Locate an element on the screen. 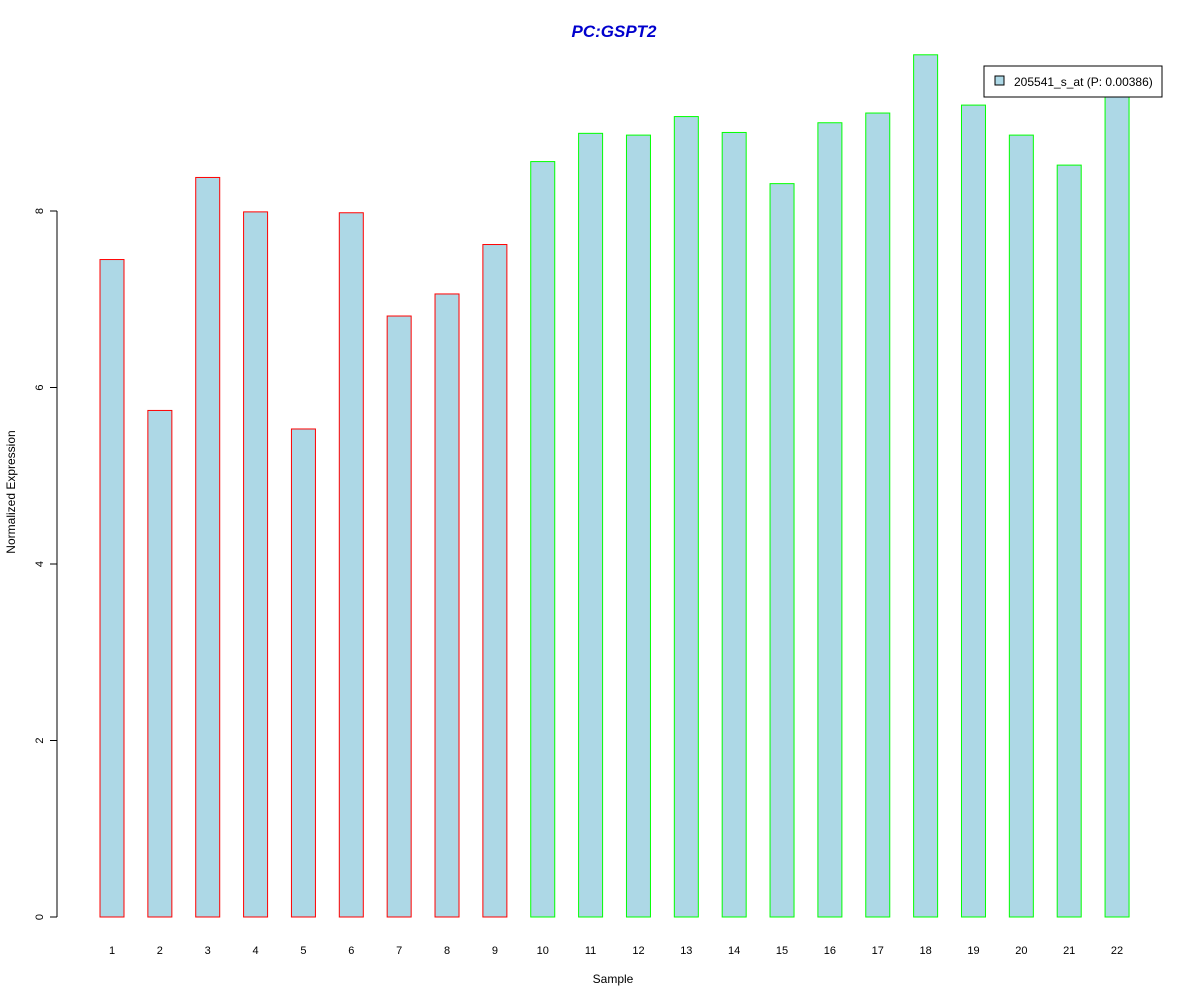 This screenshot has height=1000, width=1200. x-tick-label: 12 is located at coordinates (638, 951).